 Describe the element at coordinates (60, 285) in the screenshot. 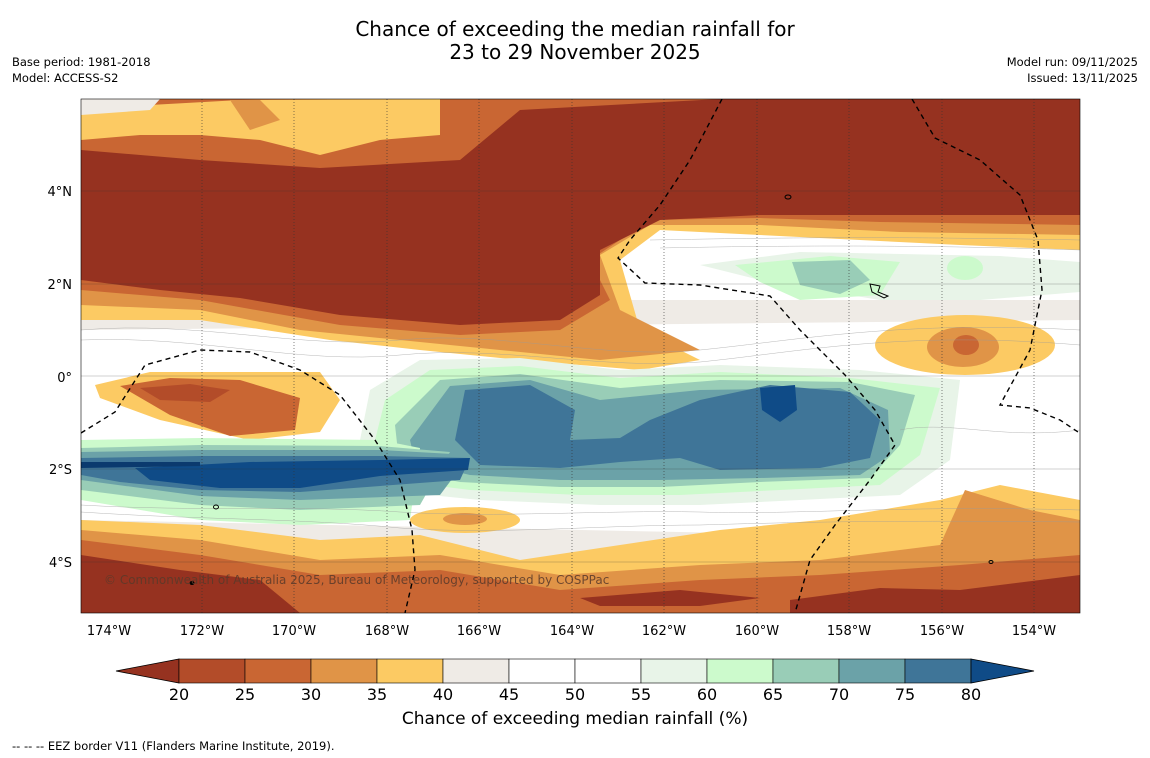

I see `lat-tick-2n: 2°N` at that location.